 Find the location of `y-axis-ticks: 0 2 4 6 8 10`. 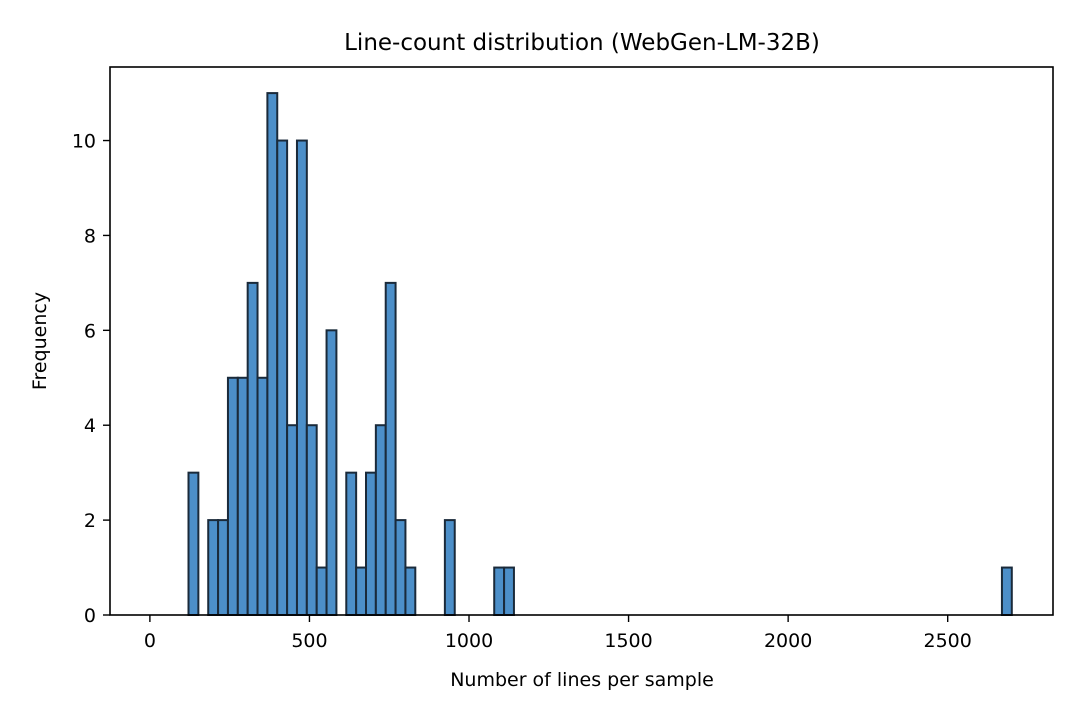

y-axis-ticks: 0 2 4 6 8 10 is located at coordinates (91, 379).